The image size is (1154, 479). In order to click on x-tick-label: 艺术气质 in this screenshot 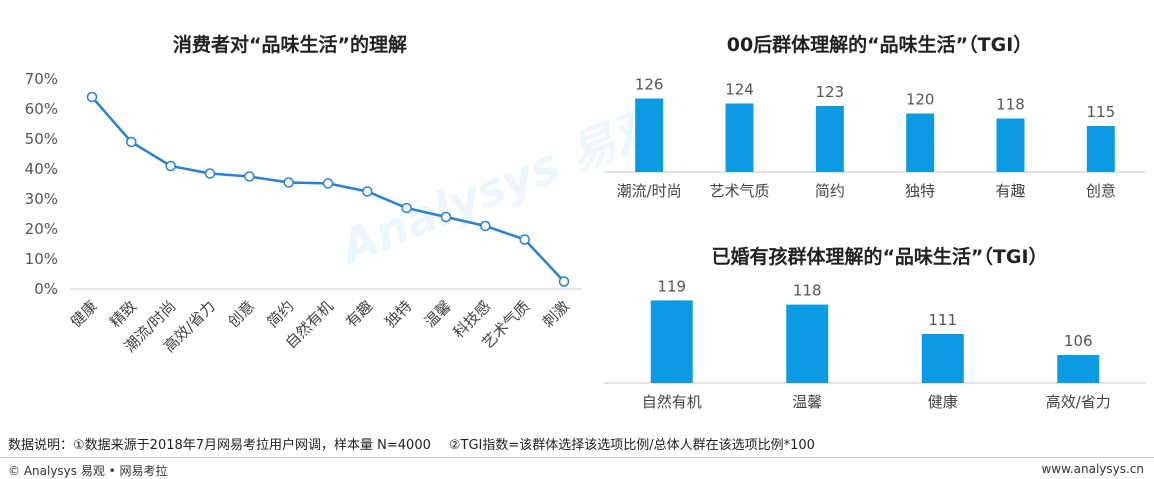, I will do `click(739, 191)`.